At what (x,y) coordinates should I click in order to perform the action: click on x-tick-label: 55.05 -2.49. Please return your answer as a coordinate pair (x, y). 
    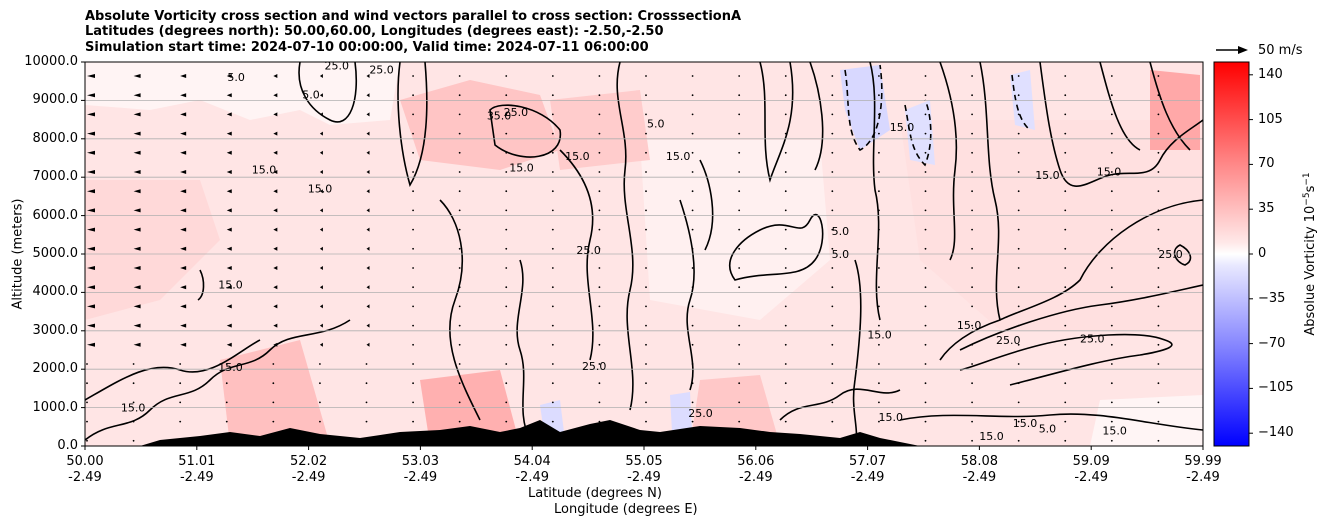
    Looking at the image, I should click on (644, 470).